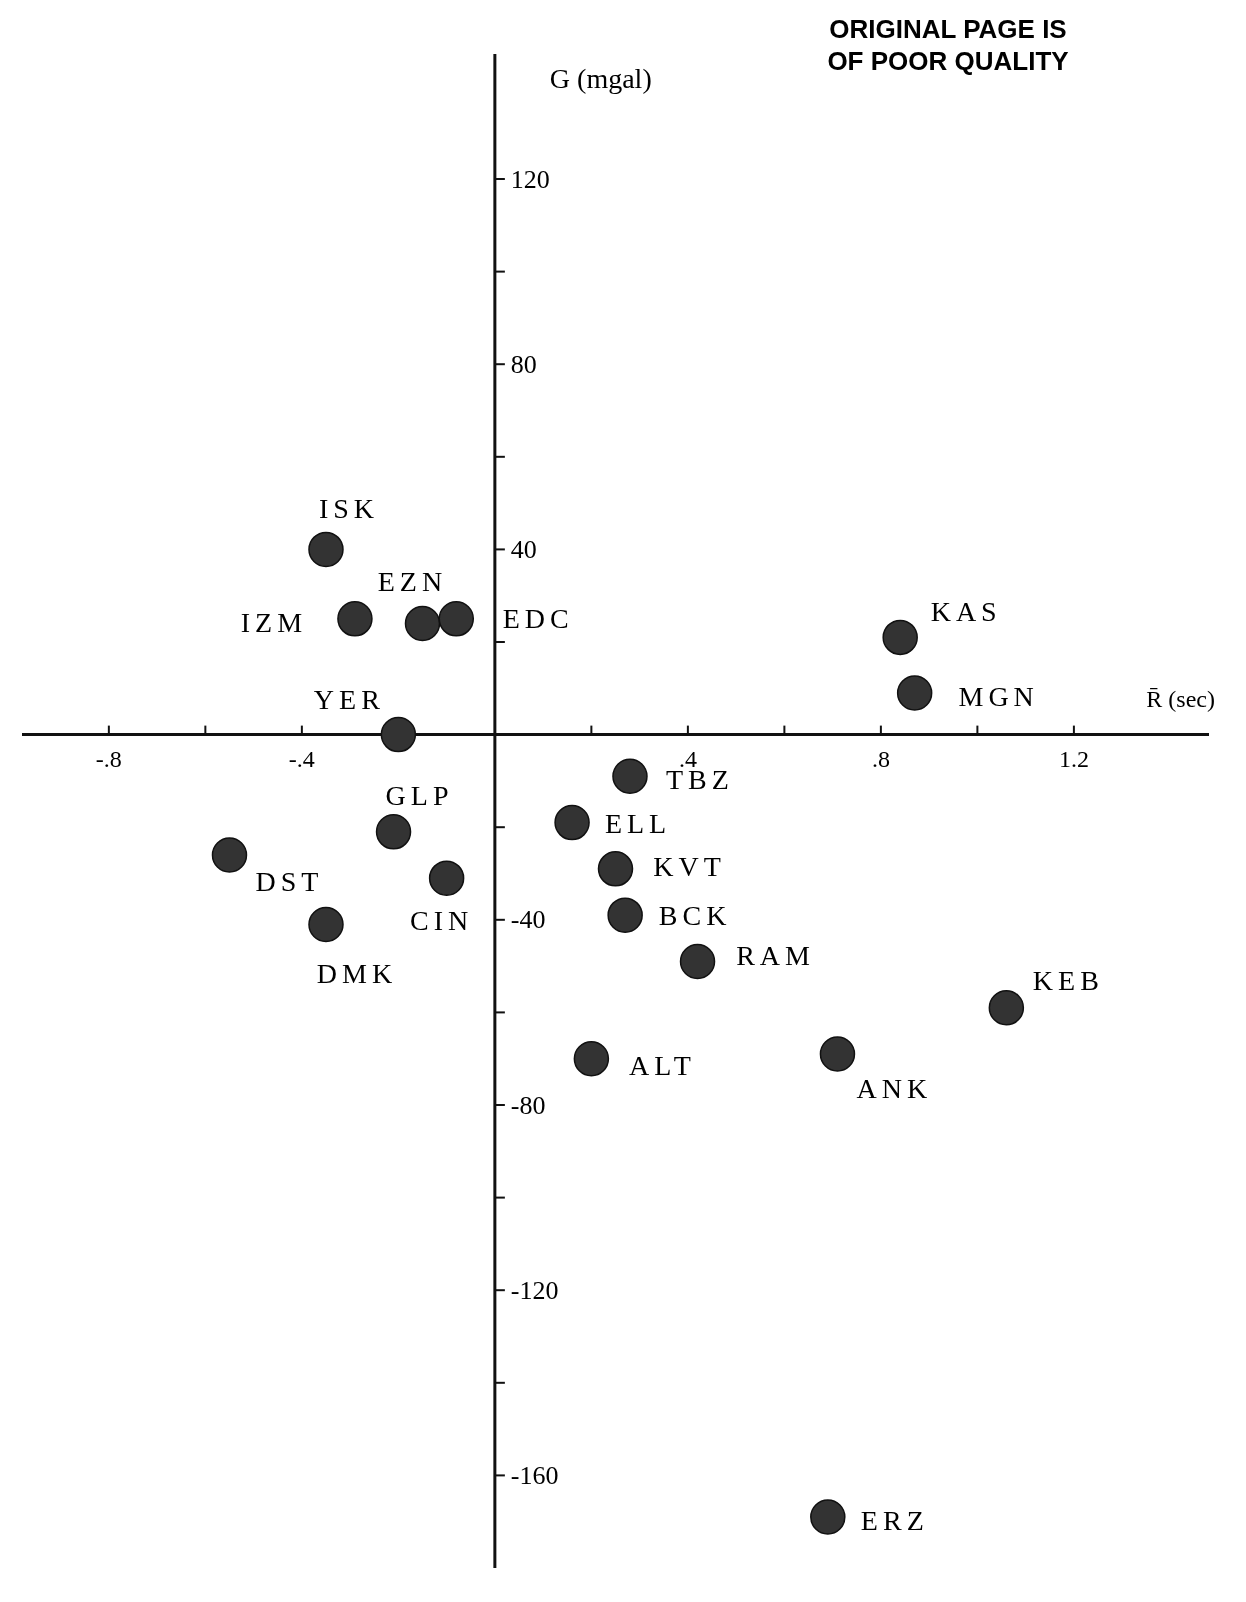  I want to click on annotation: DMK, so click(357, 973).